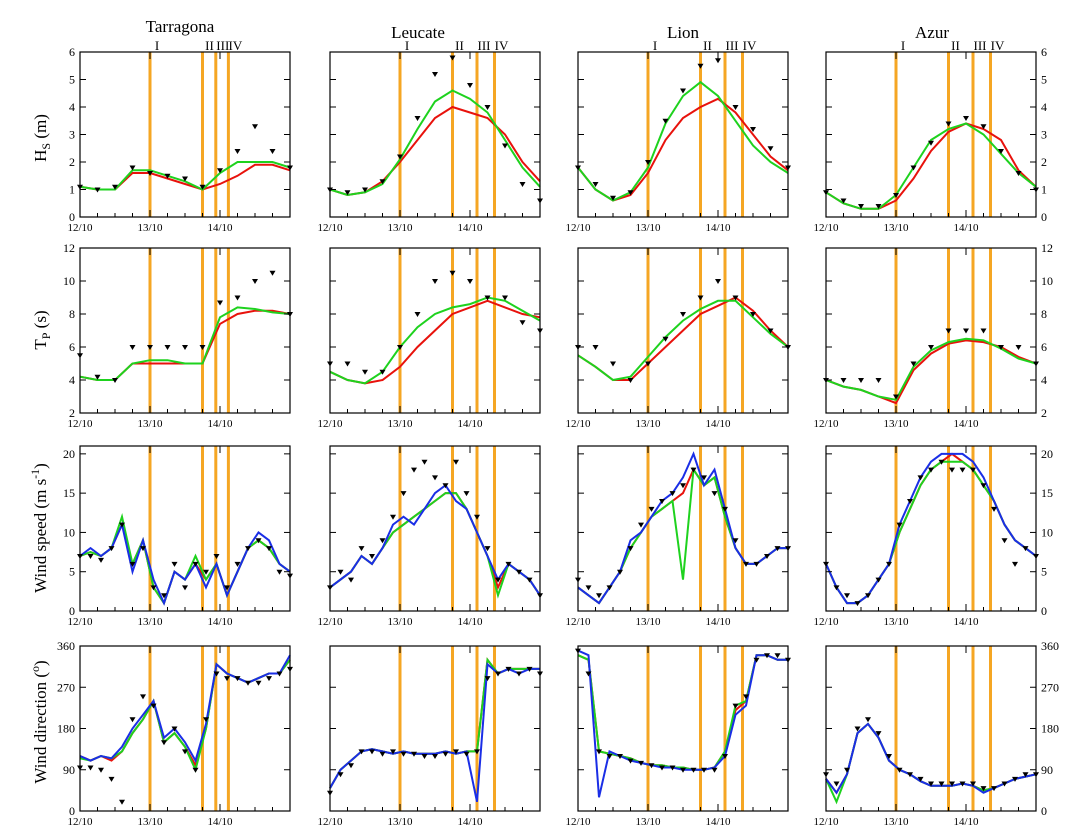 The height and width of the screenshot is (830, 1073). Describe the element at coordinates (180, 26) in the screenshot. I see `column-title-tarragona: Tarragona` at that location.